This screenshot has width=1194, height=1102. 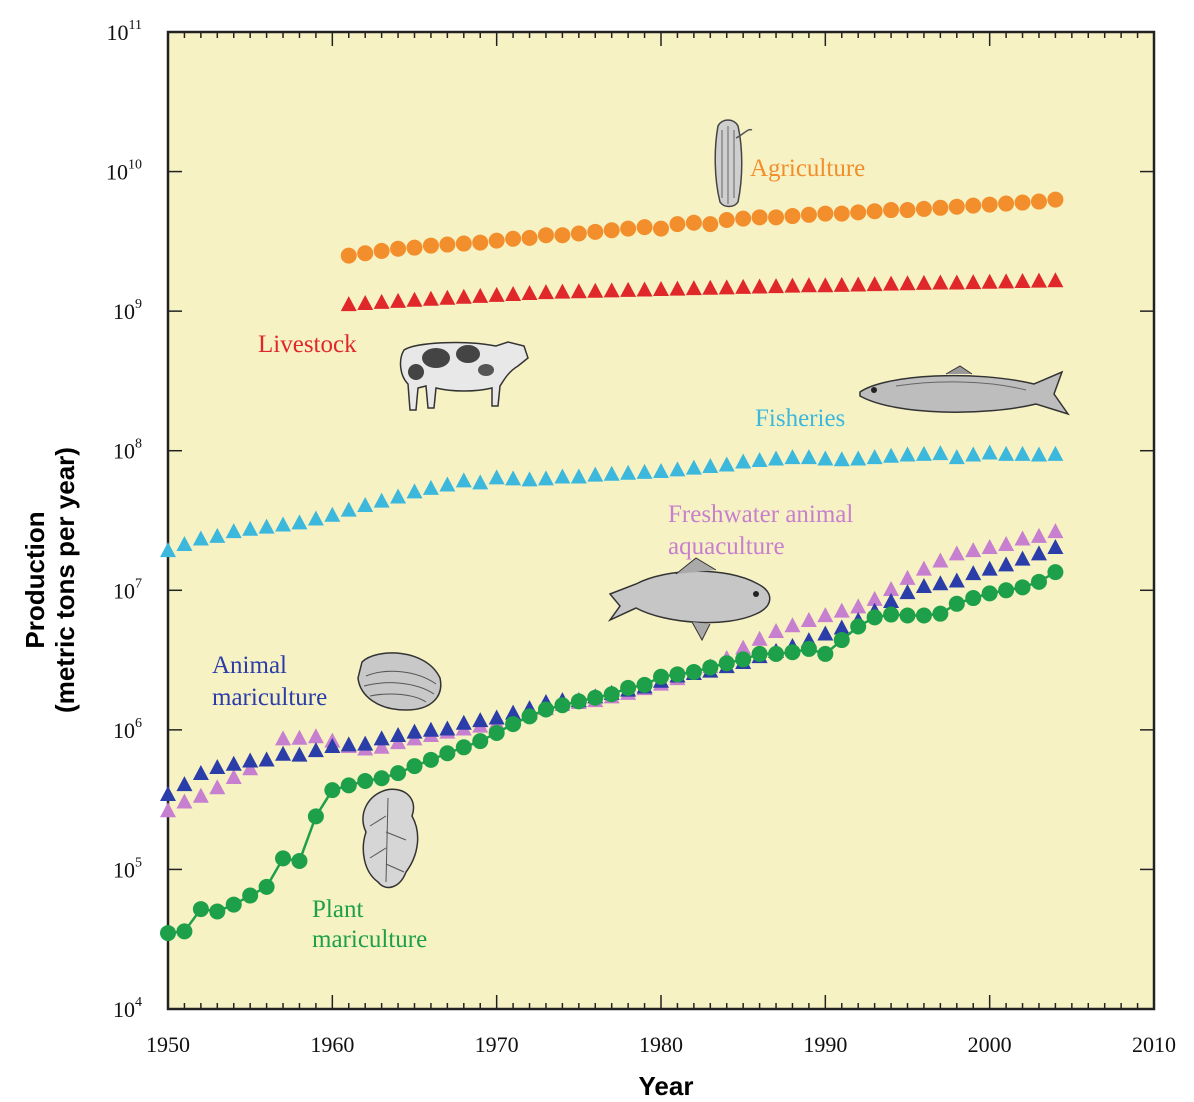 I want to click on y-tick-label: 10⁸, so click(x=127, y=450).